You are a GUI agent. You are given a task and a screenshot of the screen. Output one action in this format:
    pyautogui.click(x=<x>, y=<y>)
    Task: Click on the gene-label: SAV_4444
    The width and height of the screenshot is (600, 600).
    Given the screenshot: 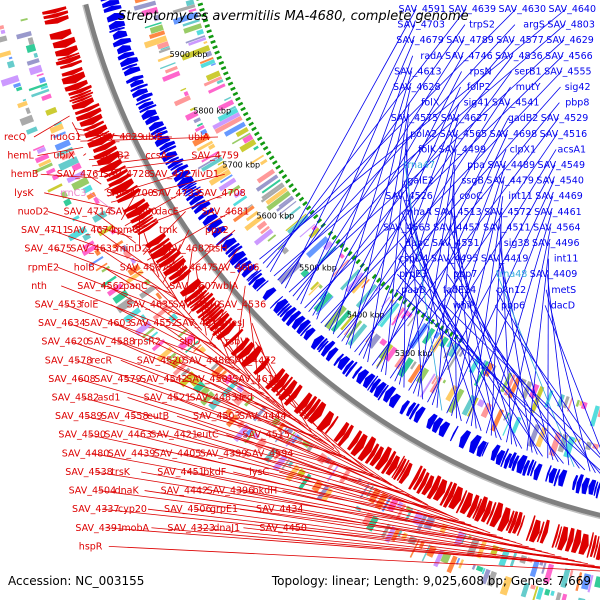 What is the action you would take?
    pyautogui.click(x=263, y=416)
    